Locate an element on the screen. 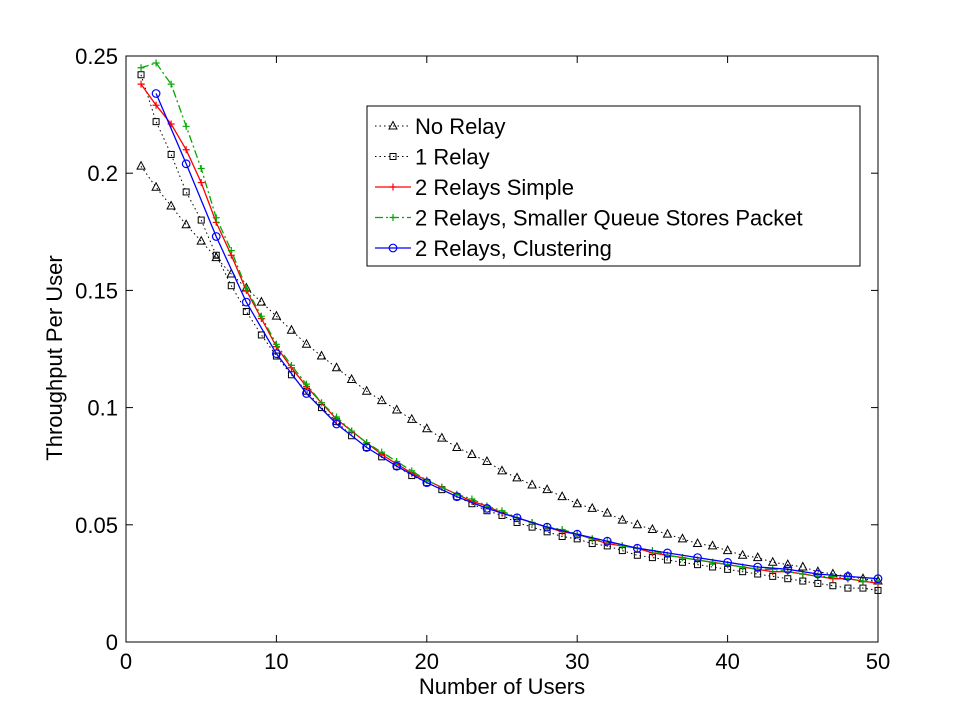 Image resolution: width=969 pixels, height=727 pixels. y-tick-label: 0.1 is located at coordinates (102, 408).